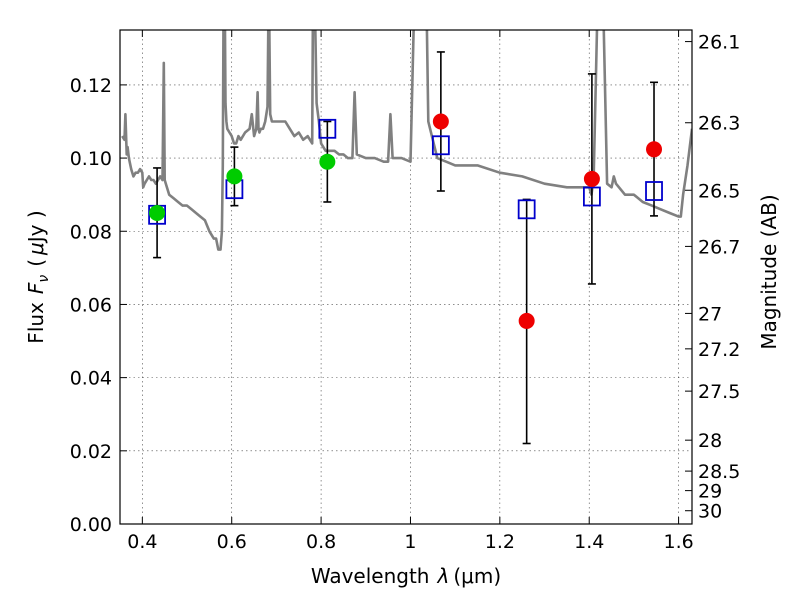 Image resolution: width=800 pixels, height=600 pixels. Describe the element at coordinates (38, 276) in the screenshot. I see `y-axis-label: FluxFν(μJy )` at that location.